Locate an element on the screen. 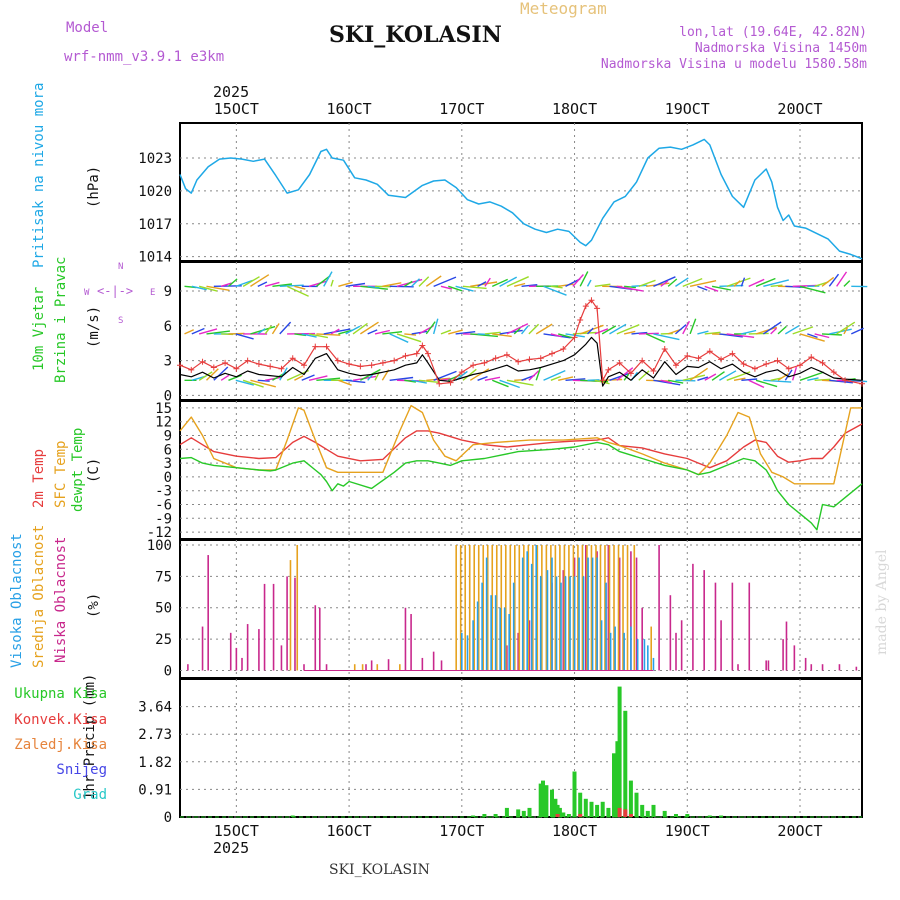 Image resolution: width=900 pixels, height=900 pixels. y-tick-label: 12 is located at coordinates (163, 423).